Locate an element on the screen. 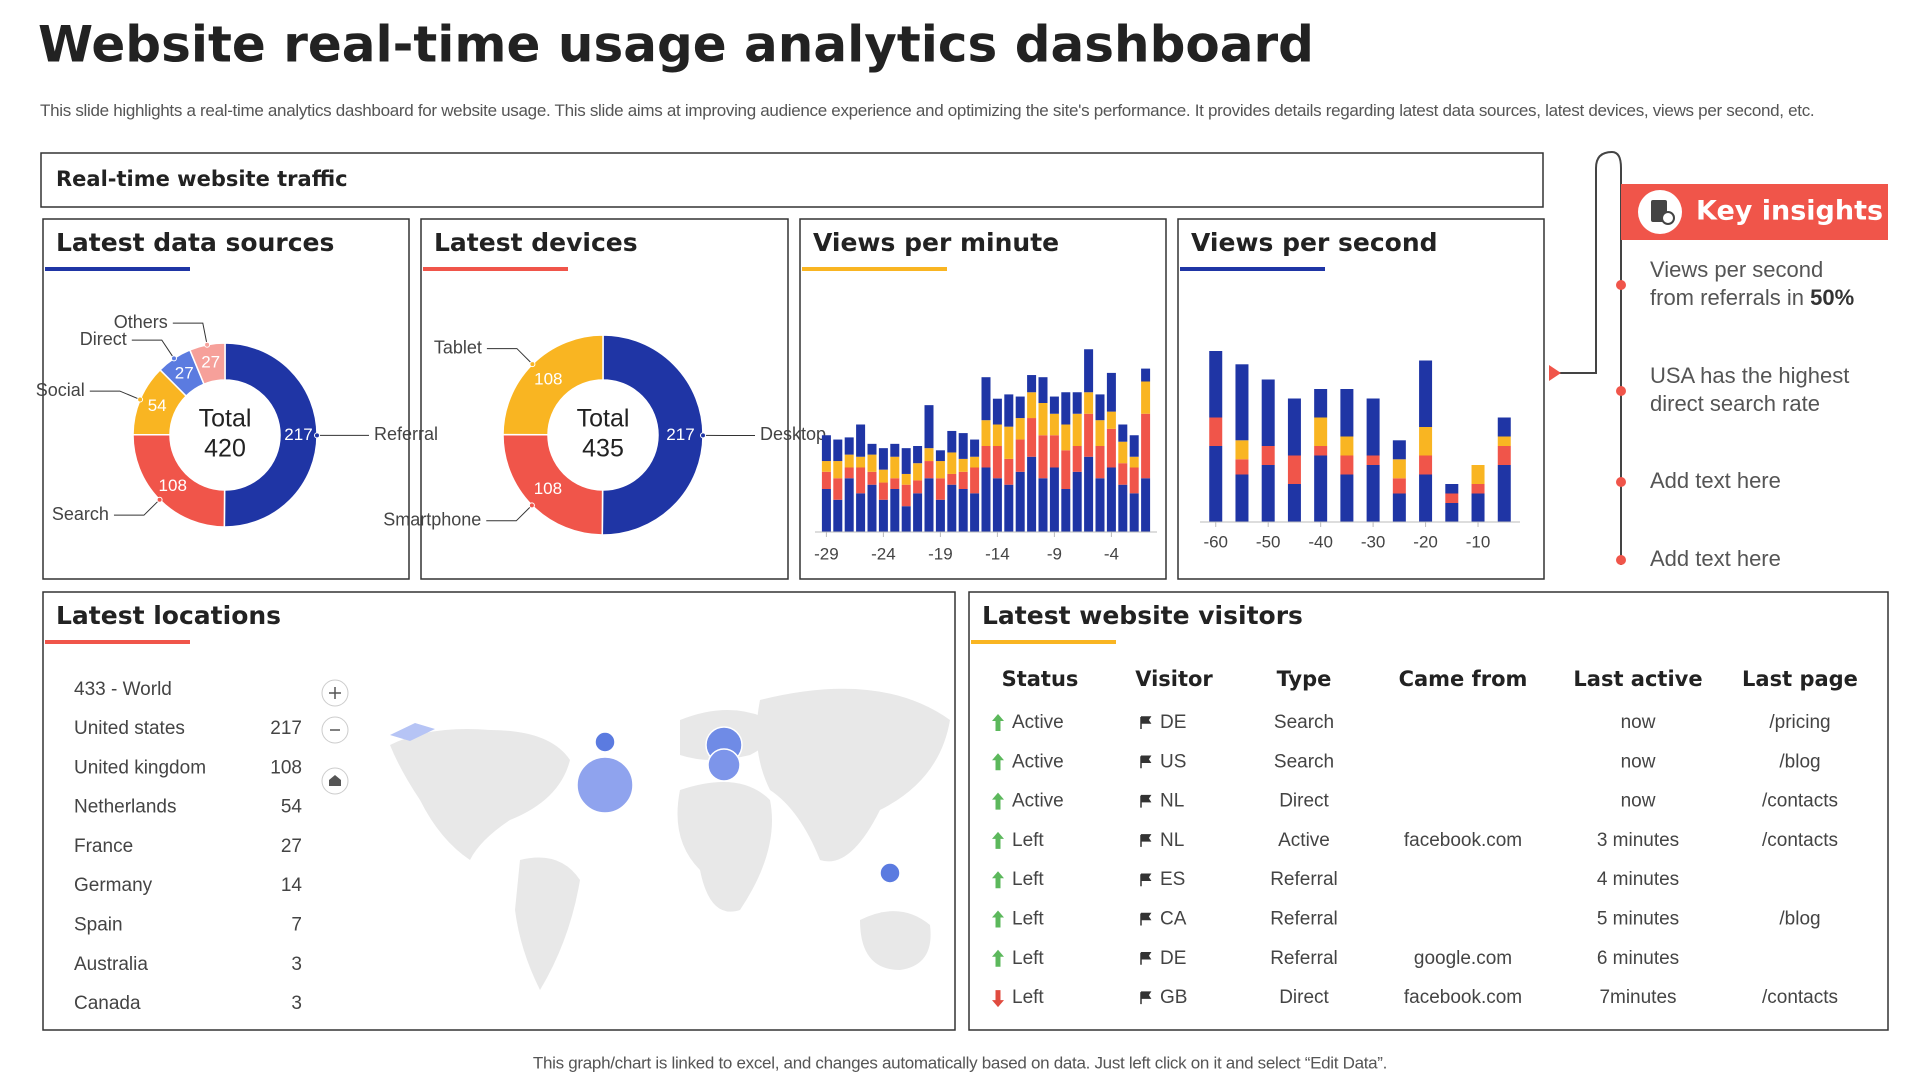  map-bubble is located at coordinates (724, 765).